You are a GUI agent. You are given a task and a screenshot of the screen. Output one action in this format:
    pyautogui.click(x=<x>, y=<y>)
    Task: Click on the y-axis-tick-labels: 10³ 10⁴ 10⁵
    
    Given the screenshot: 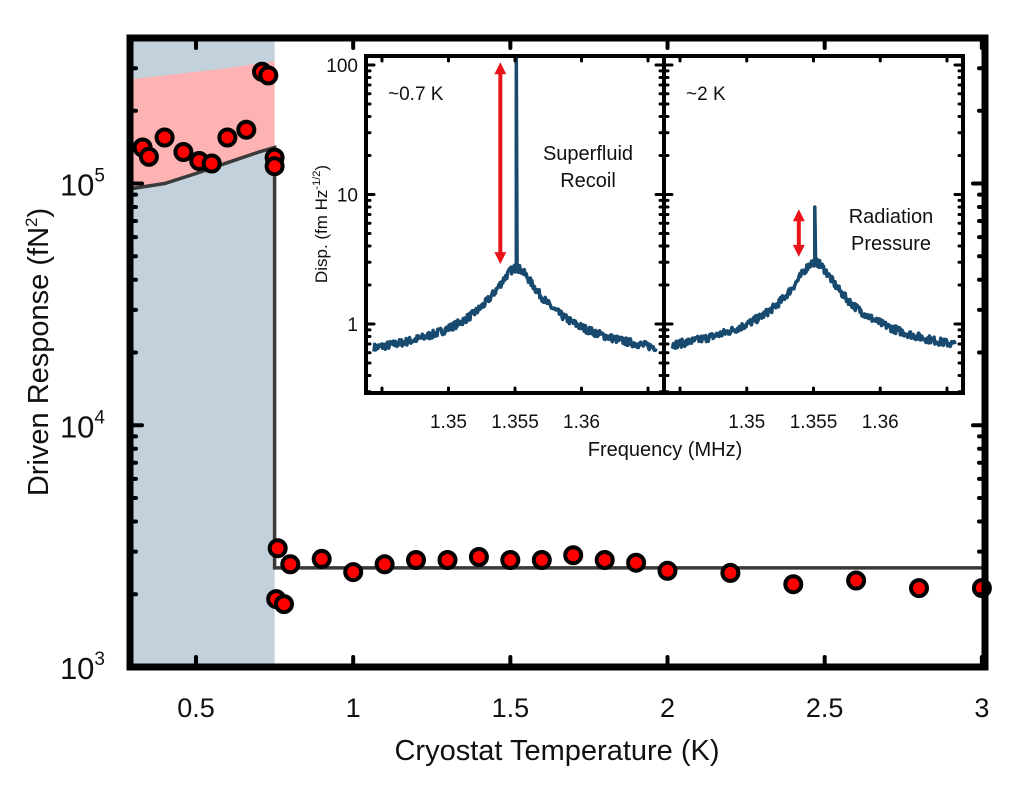 What is the action you would take?
    pyautogui.click(x=82, y=426)
    